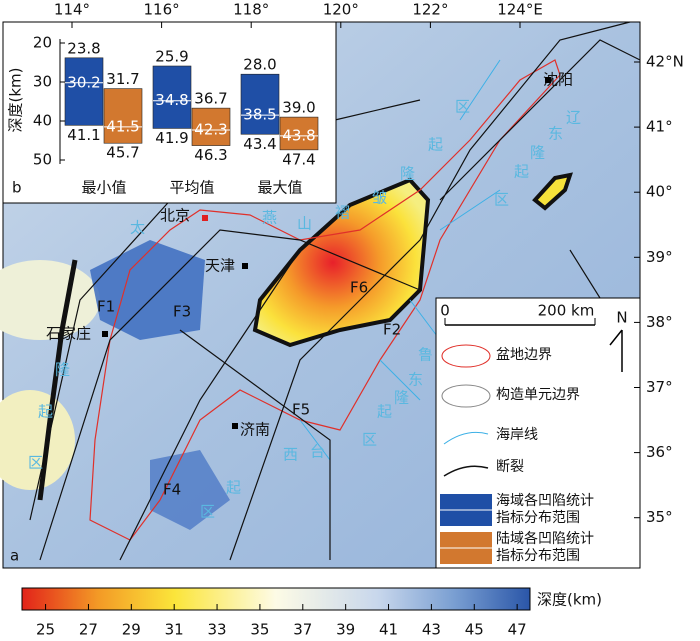  Describe the element at coordinates (659, 127) in the screenshot. I see `lat-tick-label: 41°` at that location.